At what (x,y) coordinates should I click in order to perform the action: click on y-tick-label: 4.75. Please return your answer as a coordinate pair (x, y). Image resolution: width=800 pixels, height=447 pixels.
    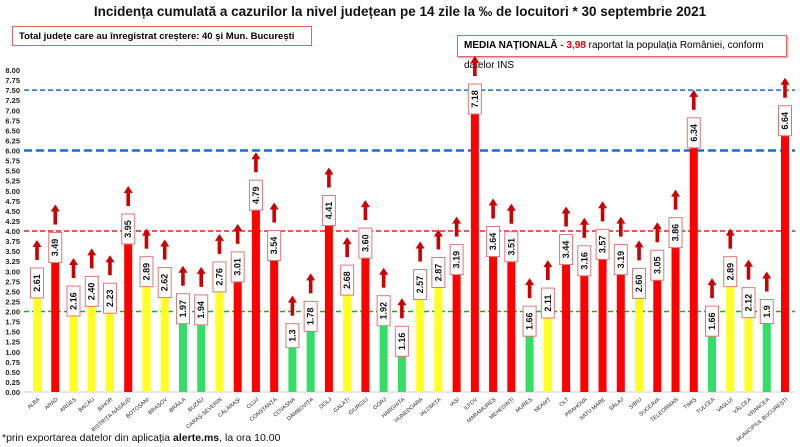
    Looking at the image, I should click on (12, 201).